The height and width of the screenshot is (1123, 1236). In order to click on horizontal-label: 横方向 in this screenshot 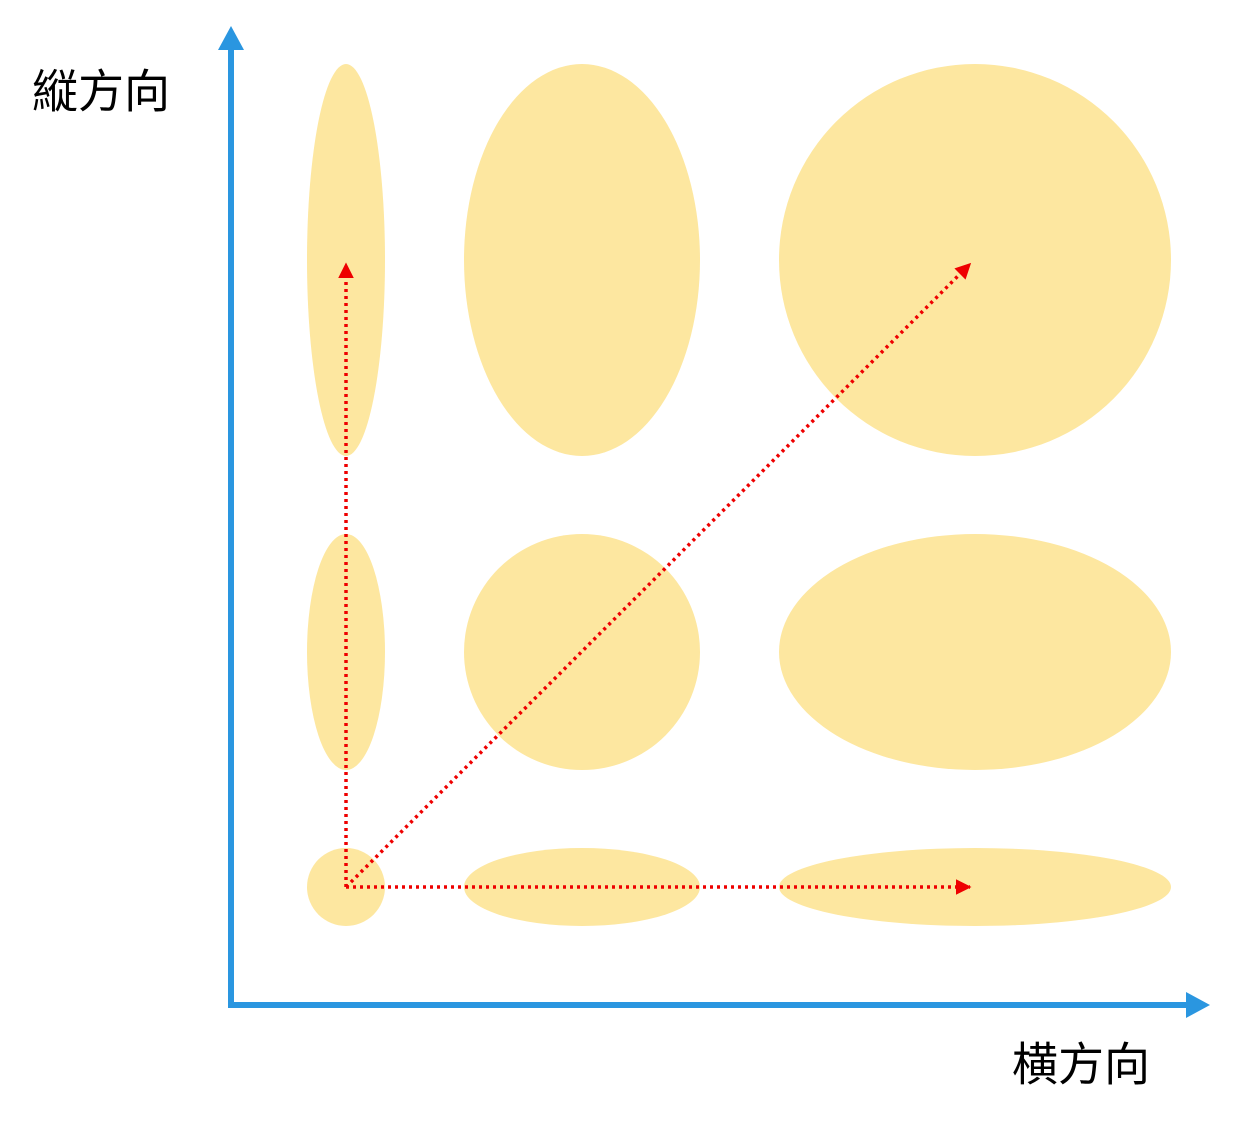, I will do `click(1081, 1065)`.